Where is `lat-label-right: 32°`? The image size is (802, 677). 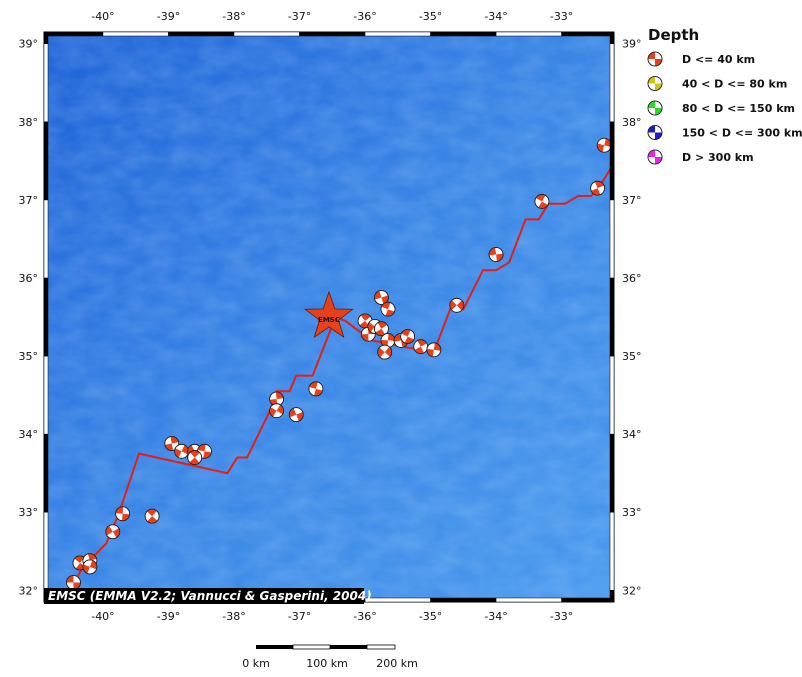
lat-label-right: 32° is located at coordinates (632, 590).